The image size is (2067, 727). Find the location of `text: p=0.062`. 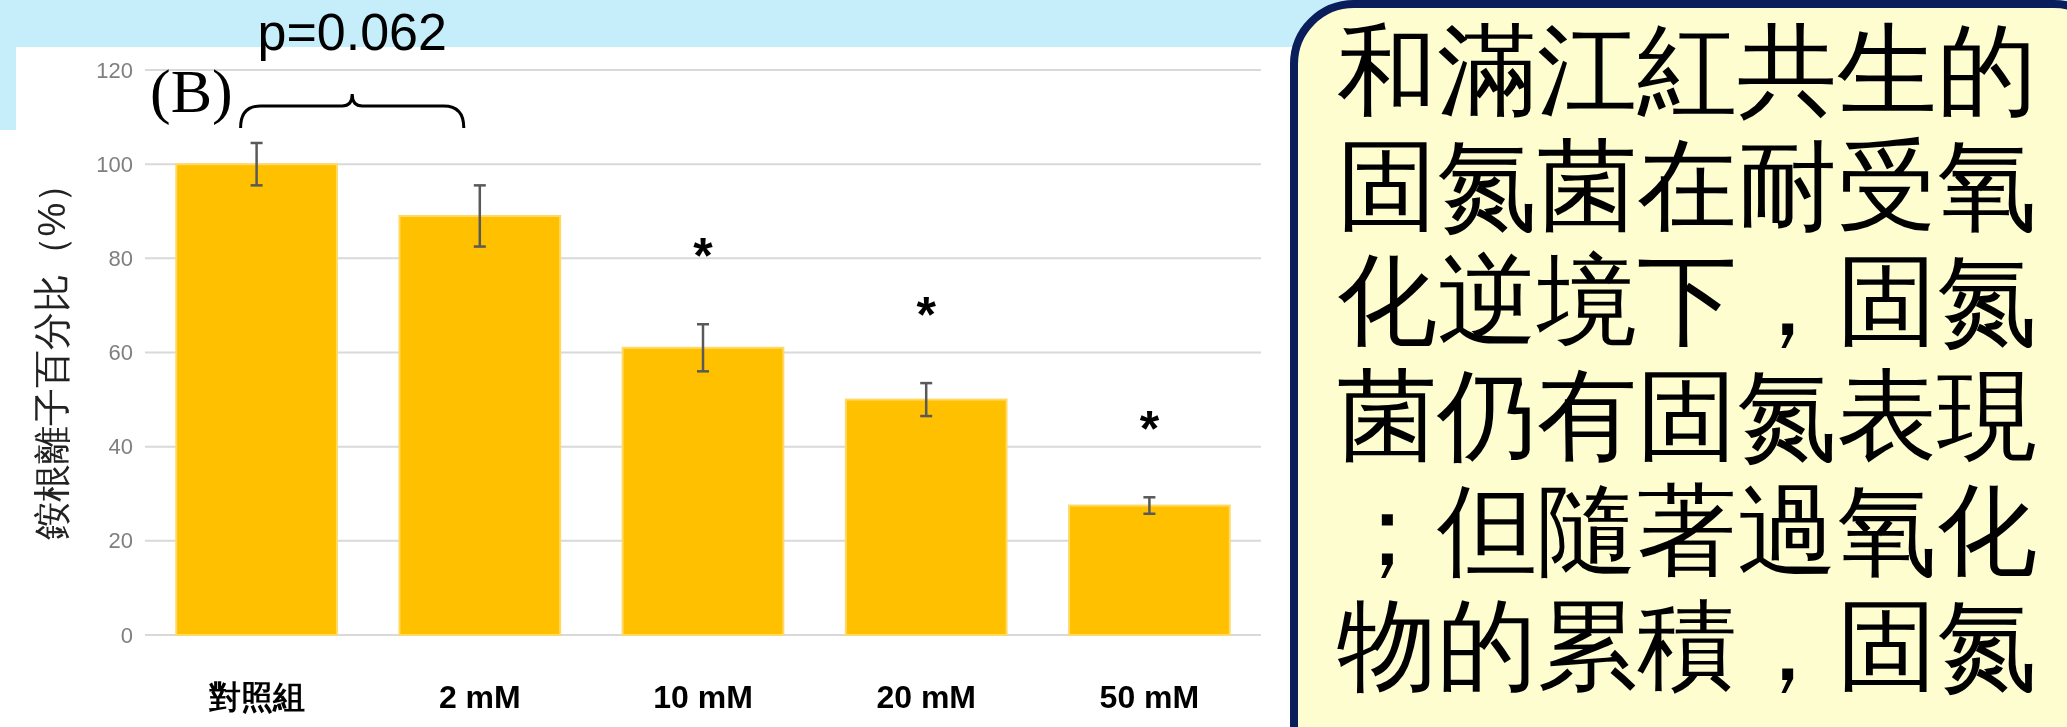

text: p=0.062 is located at coordinates (352, 32).